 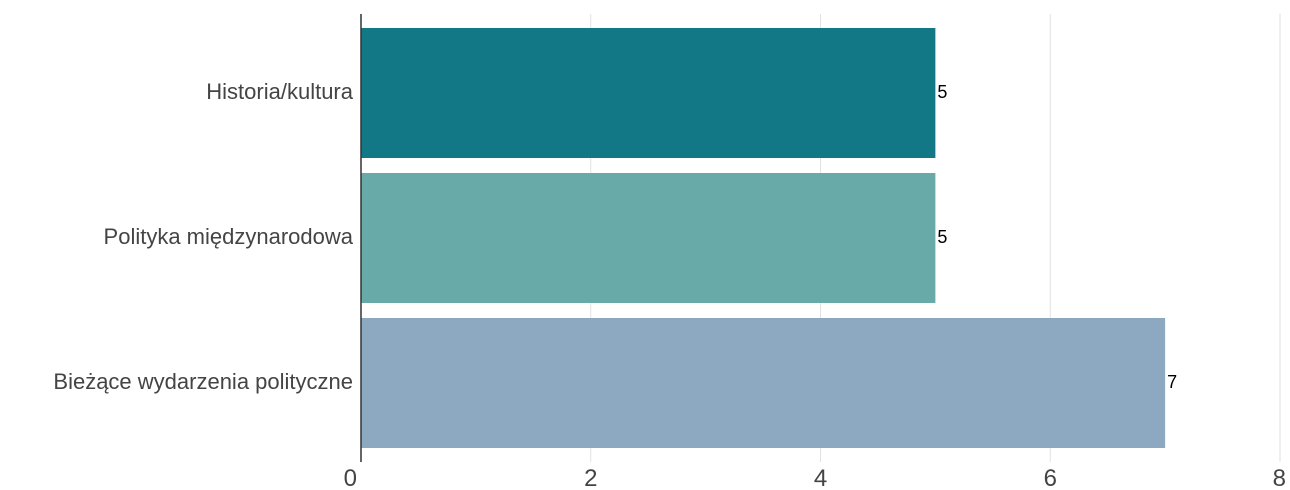 I want to click on data-label-0: 5, so click(x=942, y=92).